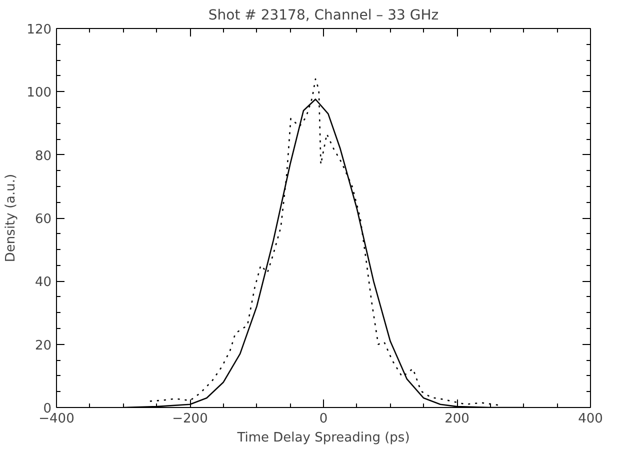 This screenshot has height=451, width=619. What do you see at coordinates (190, 419) in the screenshot?
I see `x-tick-label: −200` at bounding box center [190, 419].